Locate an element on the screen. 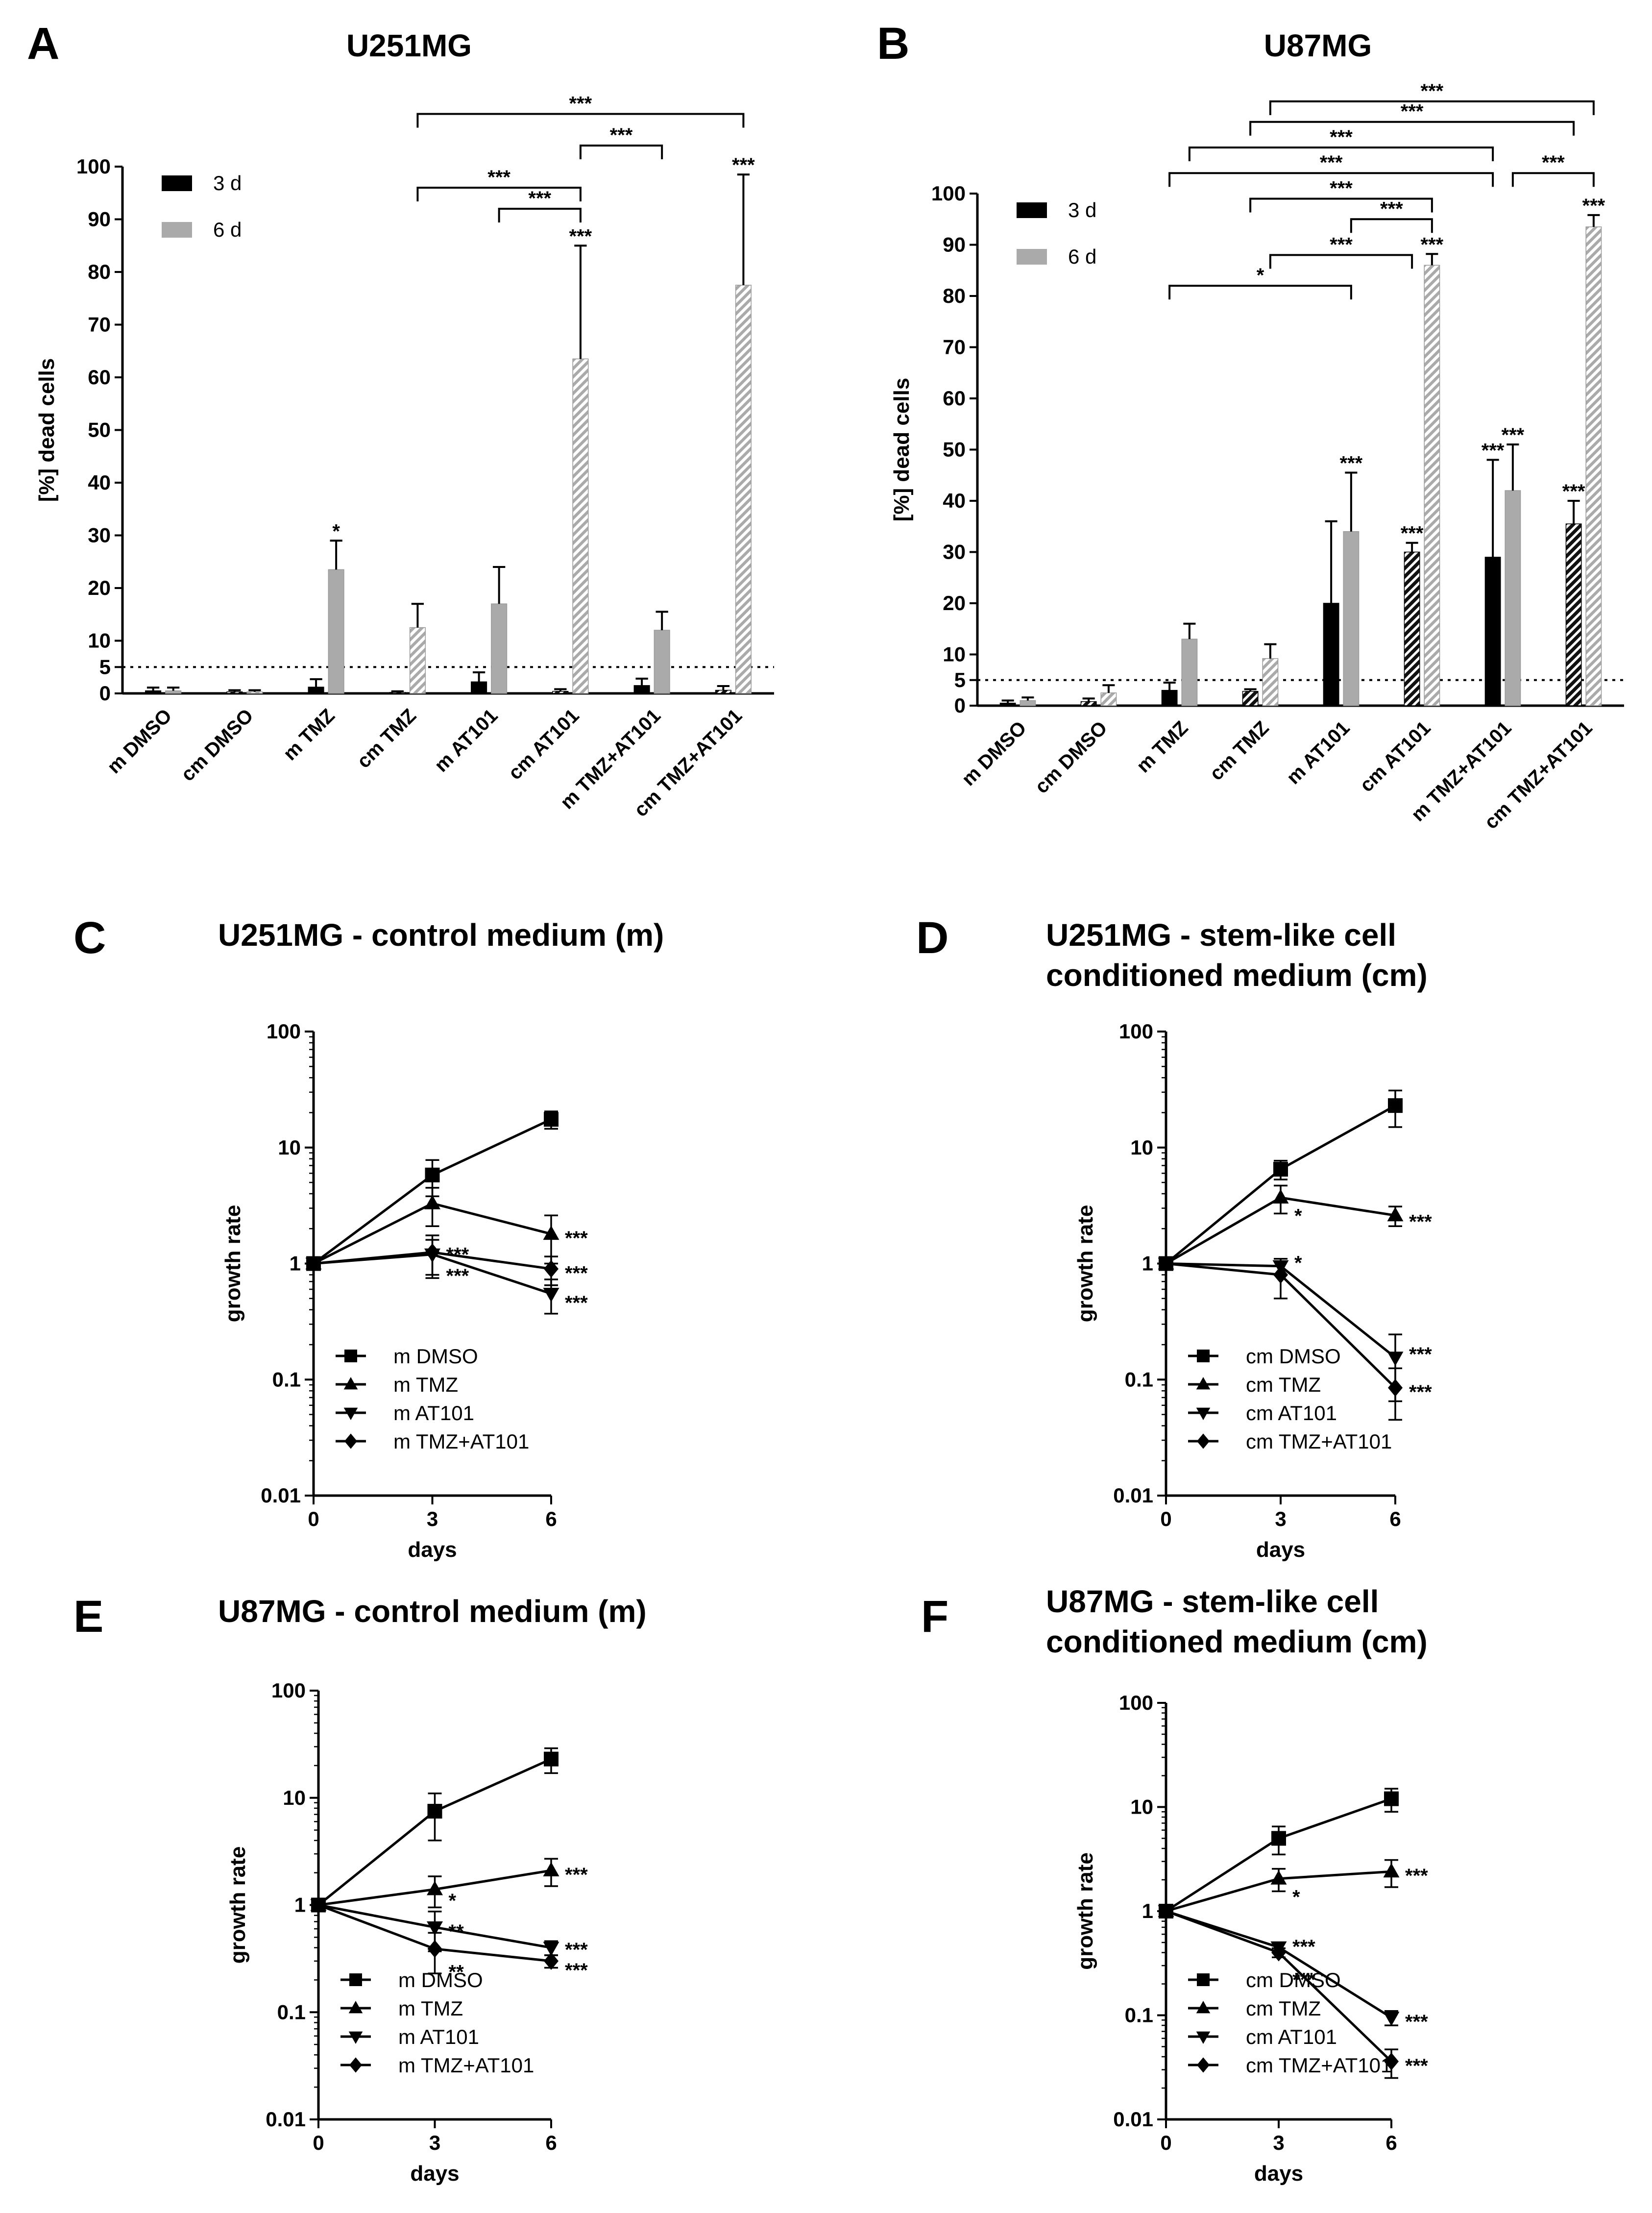 The width and height of the screenshot is (1652, 2213). y-tick-label: 0.01 is located at coordinates (281, 1495).